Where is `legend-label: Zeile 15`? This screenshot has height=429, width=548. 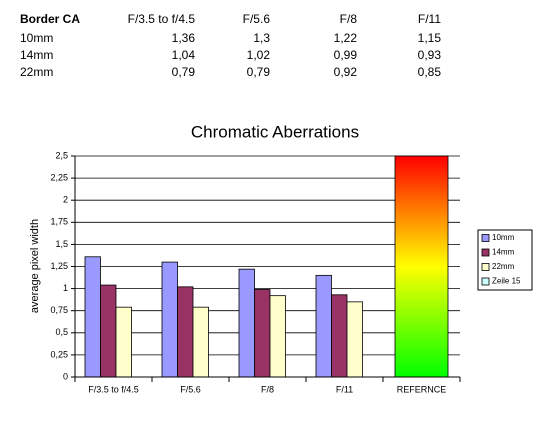 legend-label: Zeile 15 is located at coordinates (506, 281).